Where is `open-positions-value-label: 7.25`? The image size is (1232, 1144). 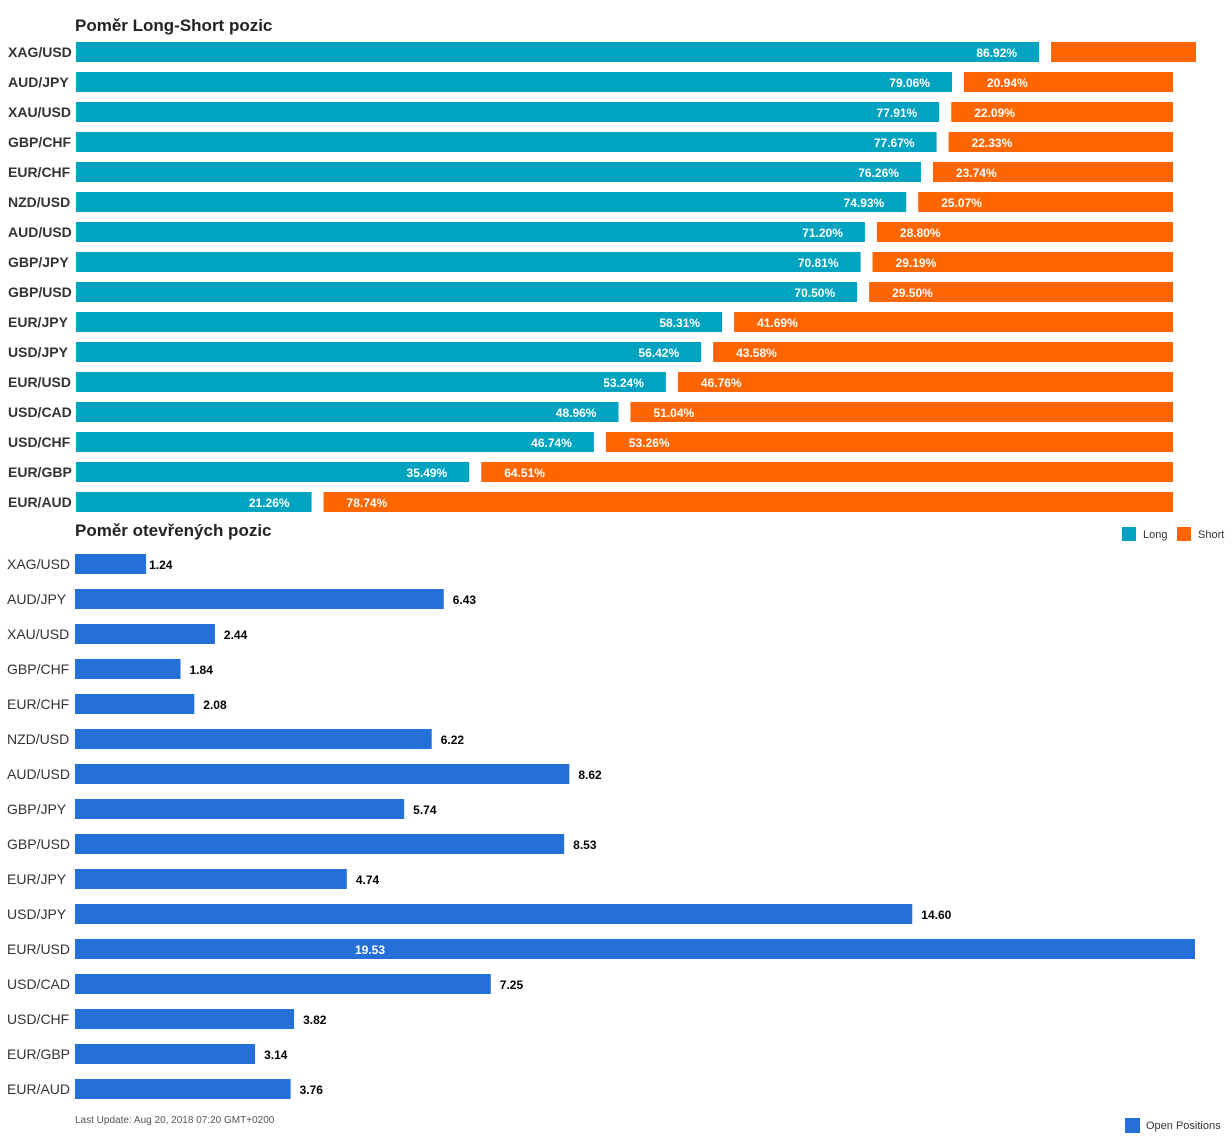
open-positions-value-label: 7.25 is located at coordinates (512, 985).